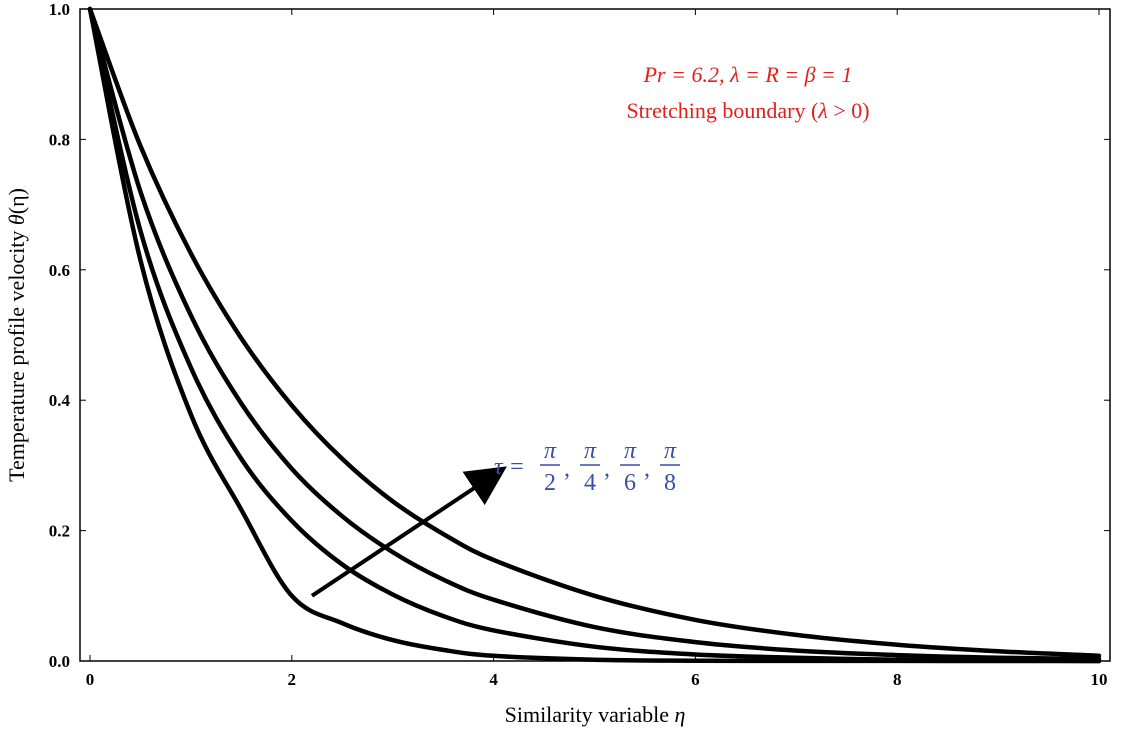 This screenshot has width=1125, height=732. I want to click on y-axis-title-text: Temperature profile velocity, so click(16, 353).